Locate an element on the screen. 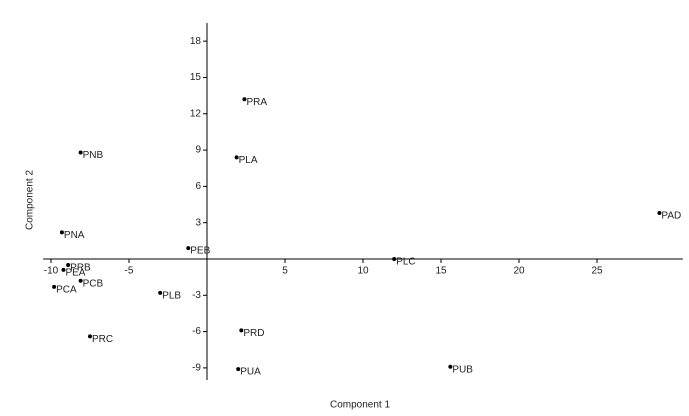 This screenshot has width=689, height=416. point-label: PLA is located at coordinates (248, 160).